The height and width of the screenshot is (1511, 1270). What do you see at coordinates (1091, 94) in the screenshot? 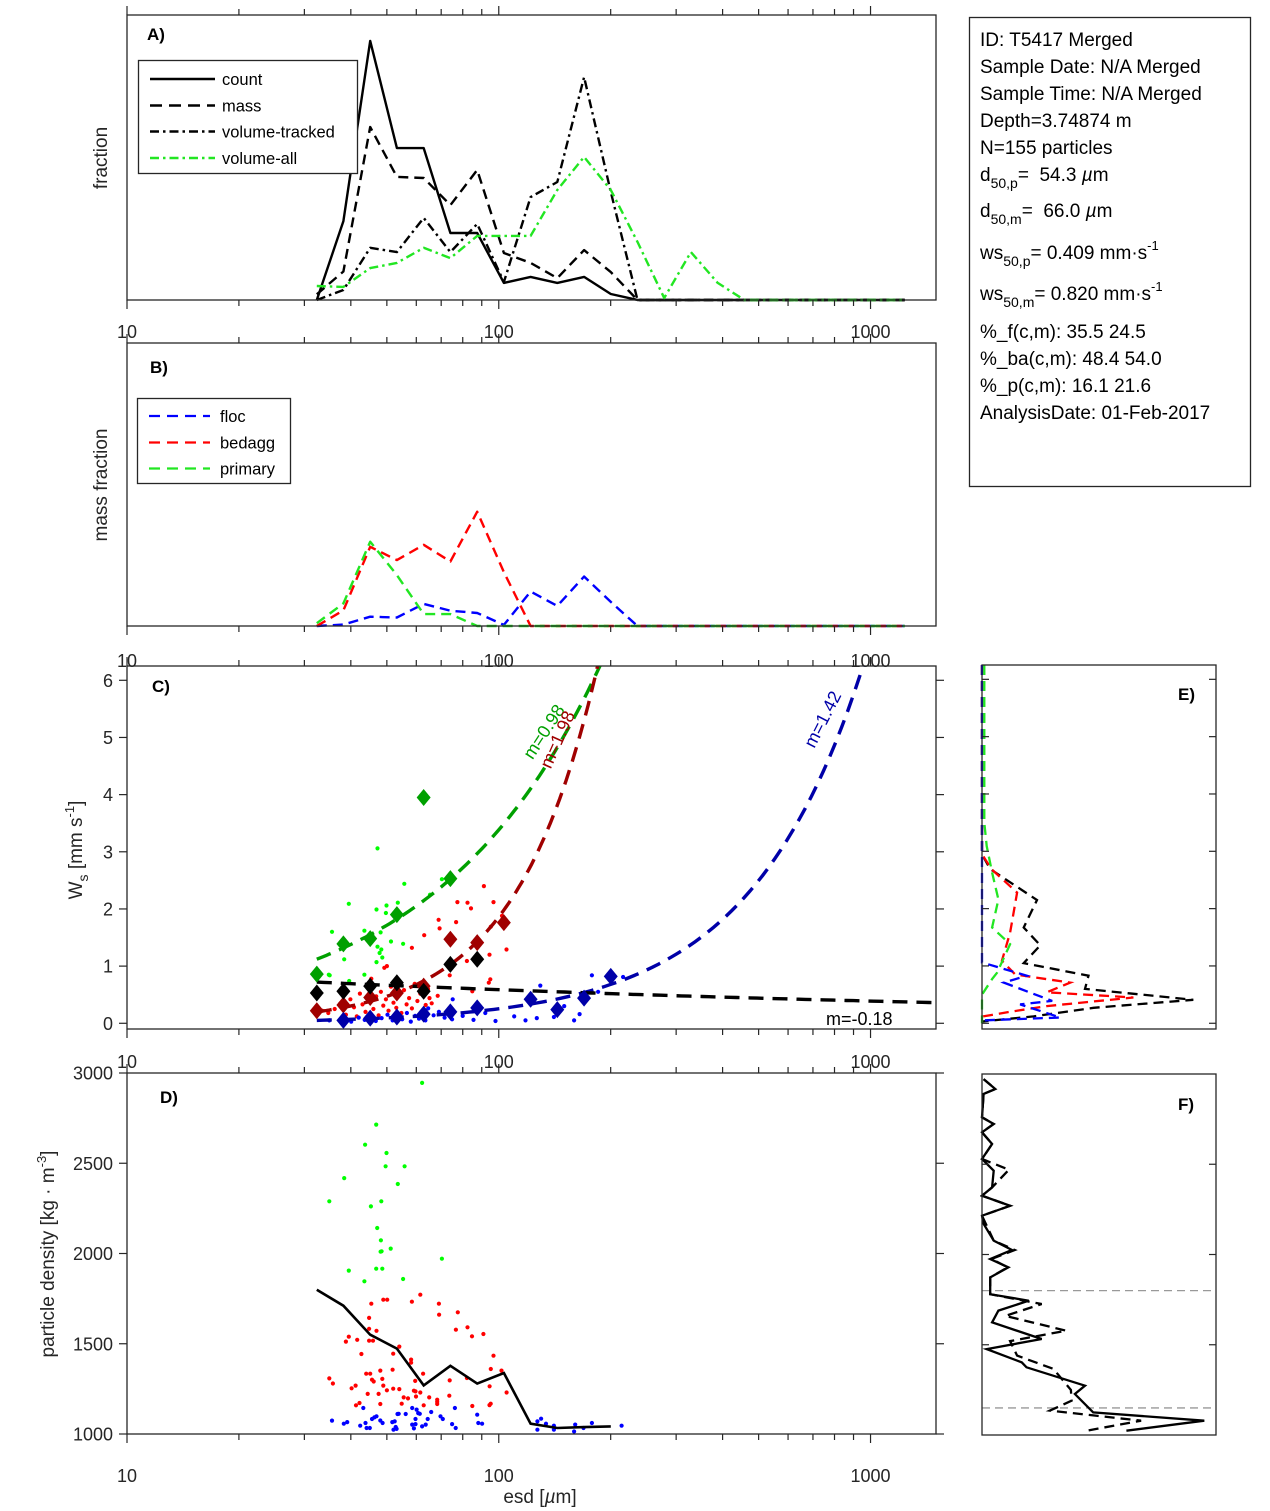
I see `info-sample-time: Sample Time: N/A Merged` at bounding box center [1091, 94].